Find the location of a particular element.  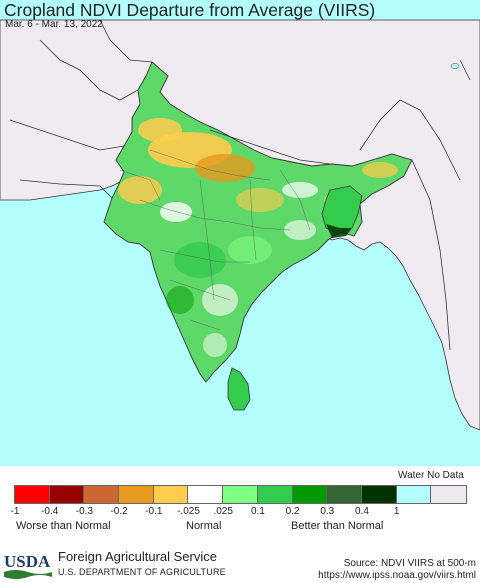

bangladesh-delta is located at coordinates (339, 231).